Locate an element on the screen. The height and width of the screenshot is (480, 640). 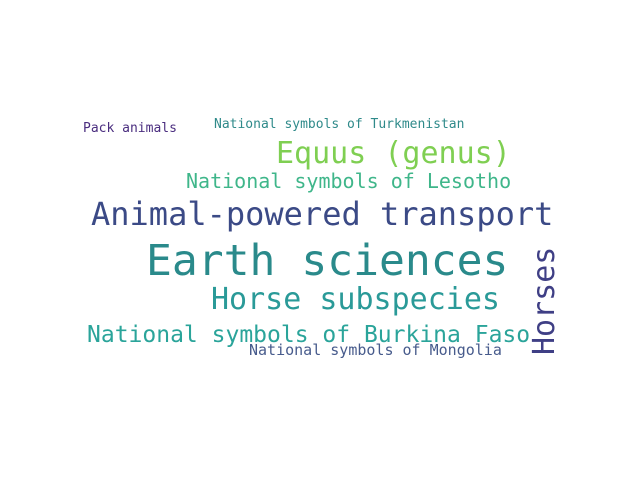
word-earth-sciences: Earth sciences is located at coordinates (327, 261).